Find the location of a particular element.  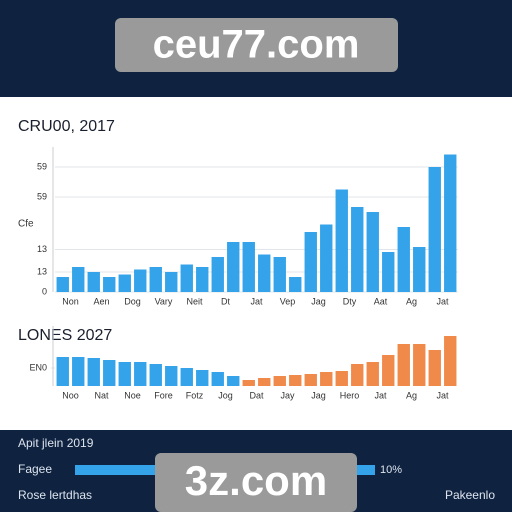

x-tick-label: Jog is located at coordinates (225, 395).